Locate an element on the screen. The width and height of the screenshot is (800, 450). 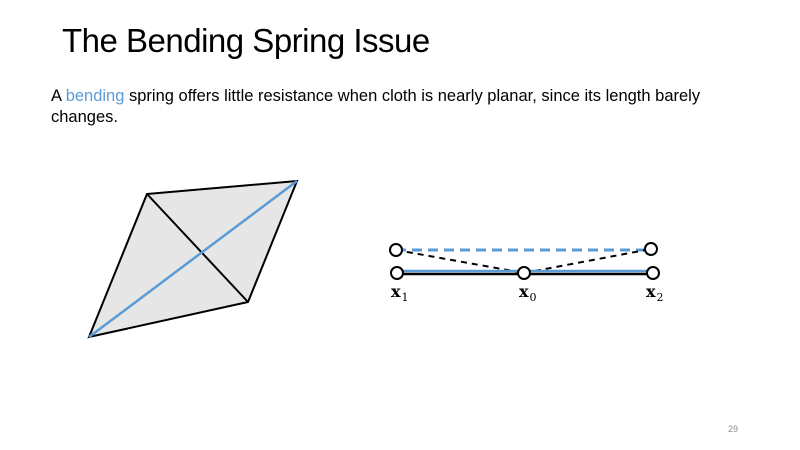
vertex-x2 is located at coordinates (653, 273).